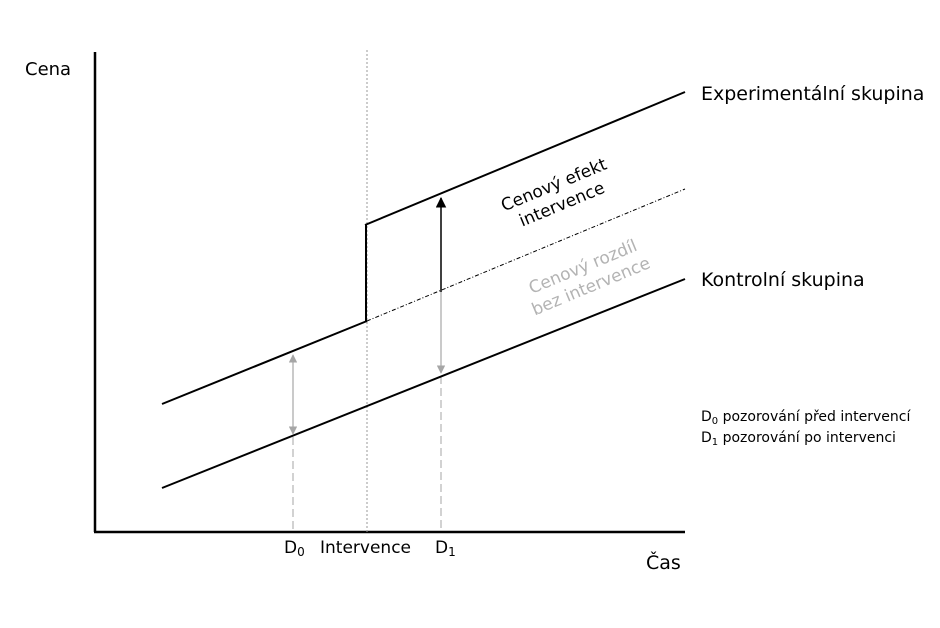  I want to click on control-group-label: Kontrolní skupina, so click(783, 280).